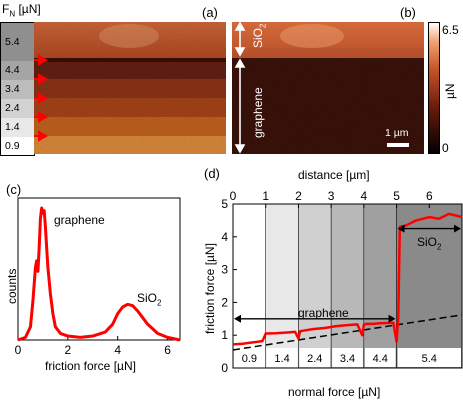 This screenshot has width=463, height=401. Describe the element at coordinates (258, 112) in the screenshot. I see `map-b-graphene-label: graphene` at that location.